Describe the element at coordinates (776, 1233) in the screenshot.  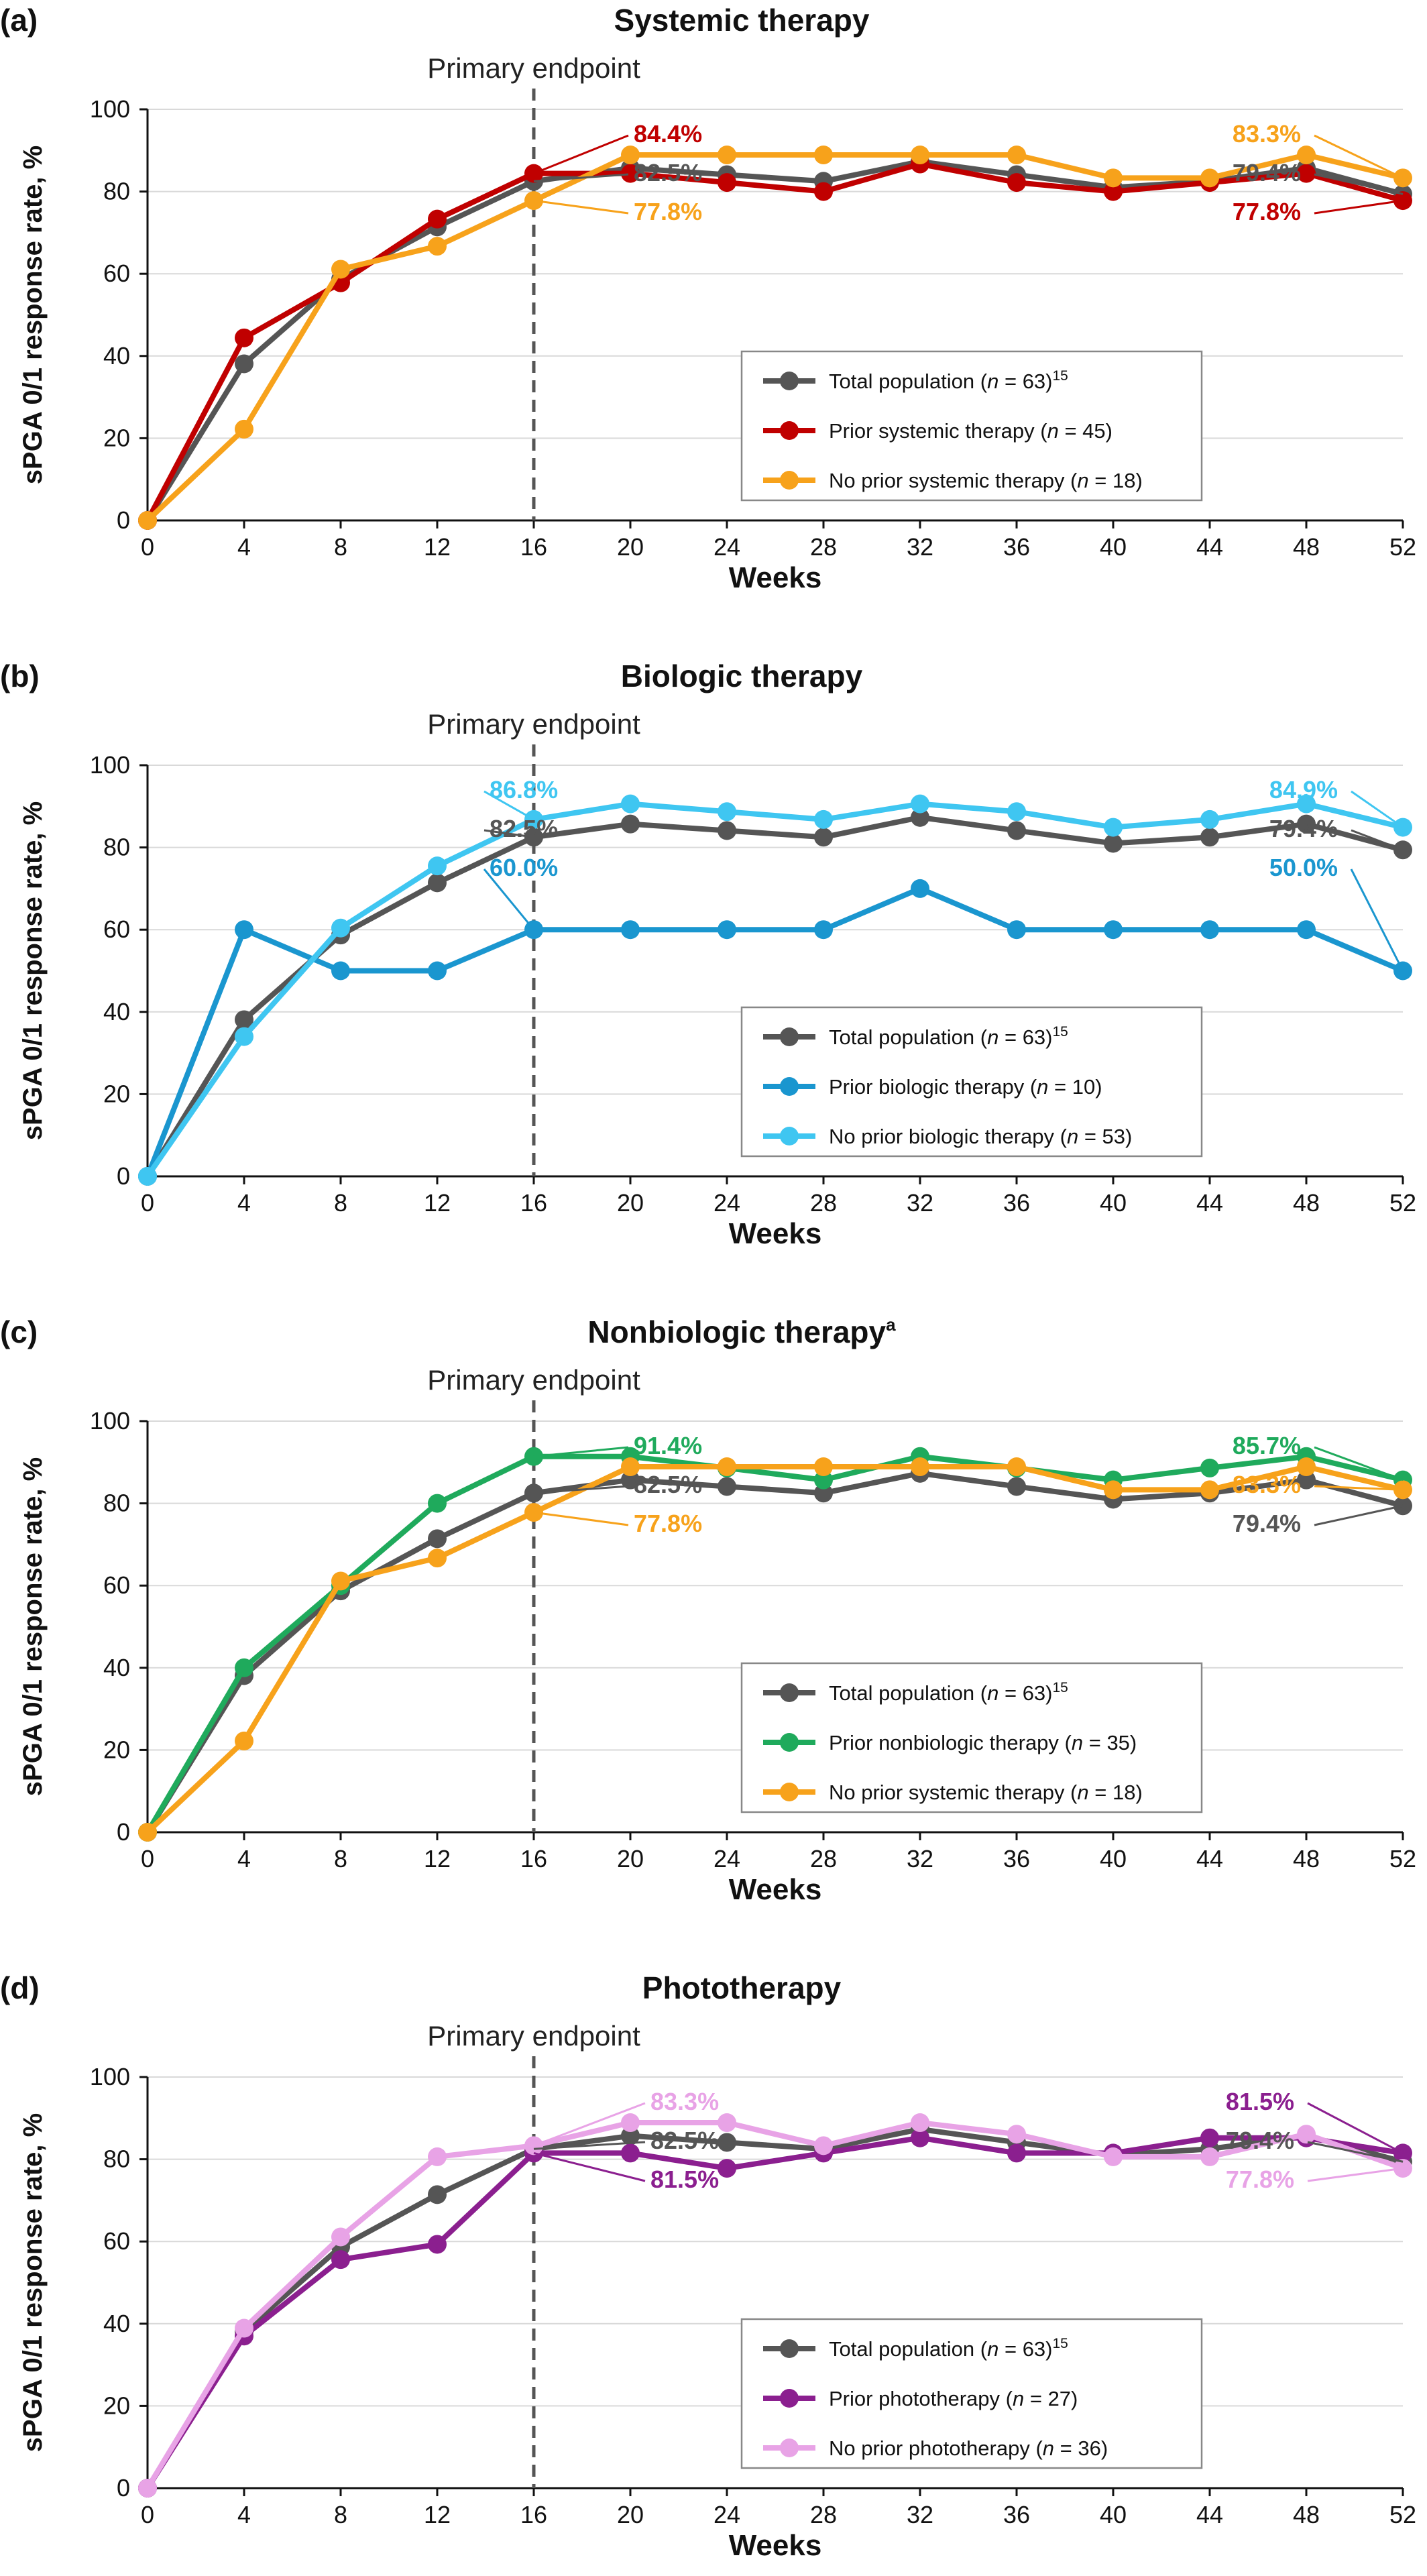
I see `x-axis-title: Weeks` at that location.